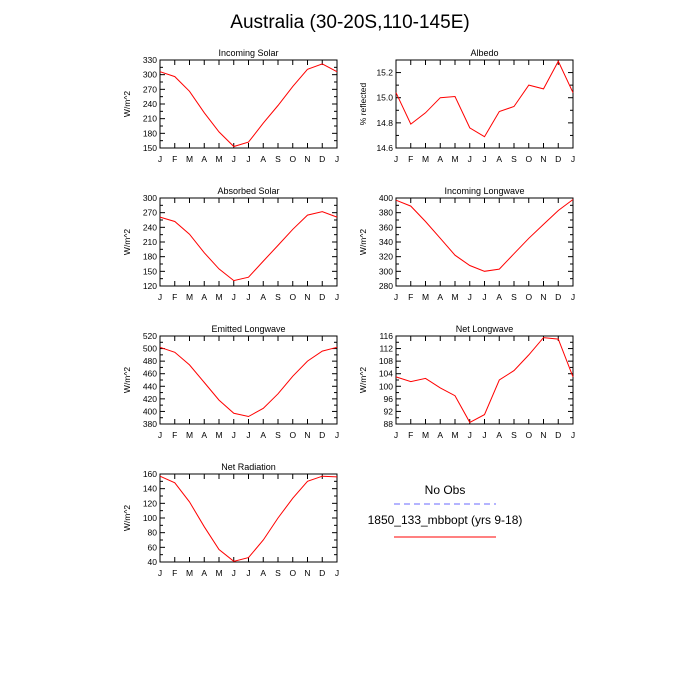 This screenshot has width=700, height=700. I want to click on y-tick-label: 15.0, so click(384, 98).